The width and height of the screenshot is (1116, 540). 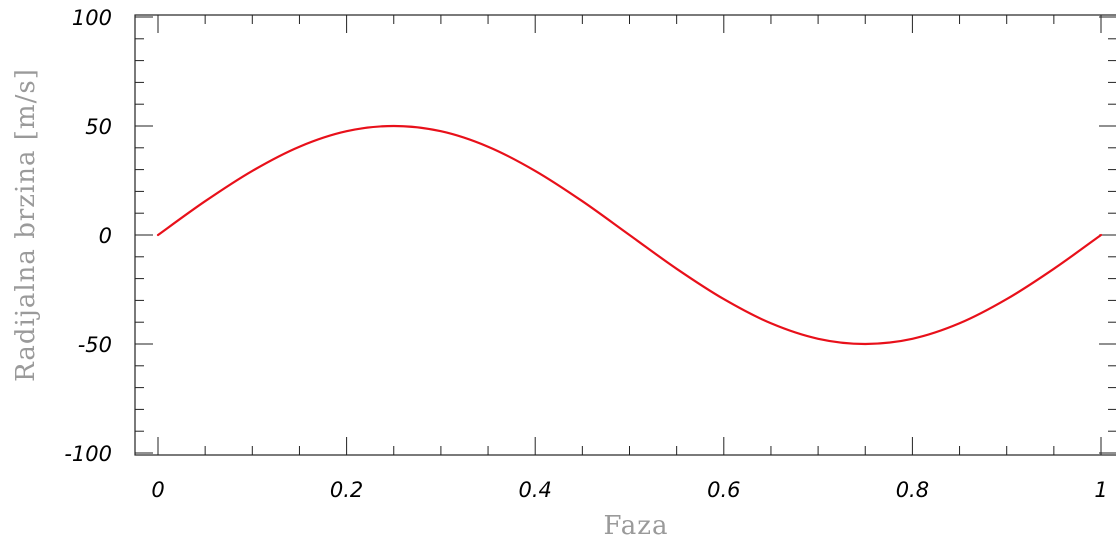 What do you see at coordinates (26, 225) in the screenshot?
I see `y-axis-title: Radijalna brzina [m/s]` at bounding box center [26, 225].